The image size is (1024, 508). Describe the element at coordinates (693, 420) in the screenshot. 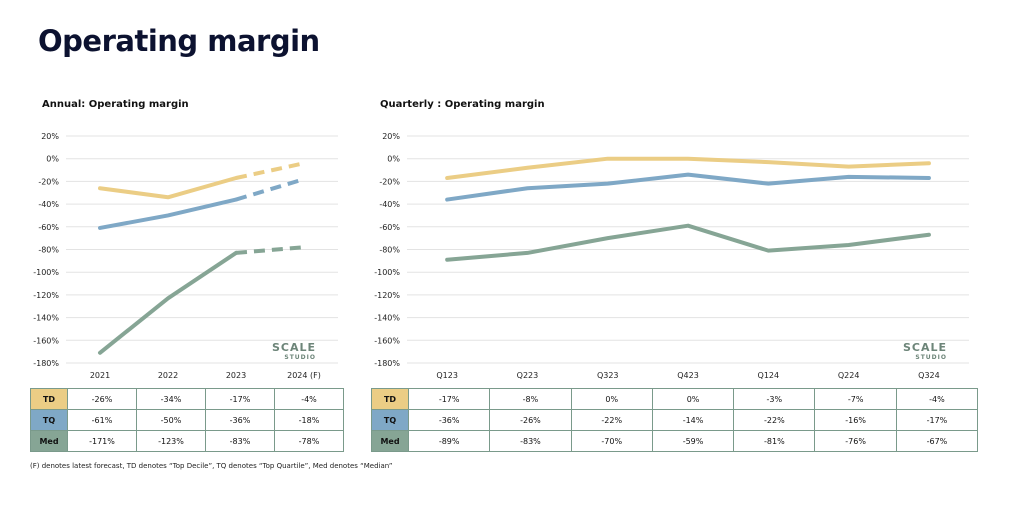

I see `table-cell: -14%` at that location.